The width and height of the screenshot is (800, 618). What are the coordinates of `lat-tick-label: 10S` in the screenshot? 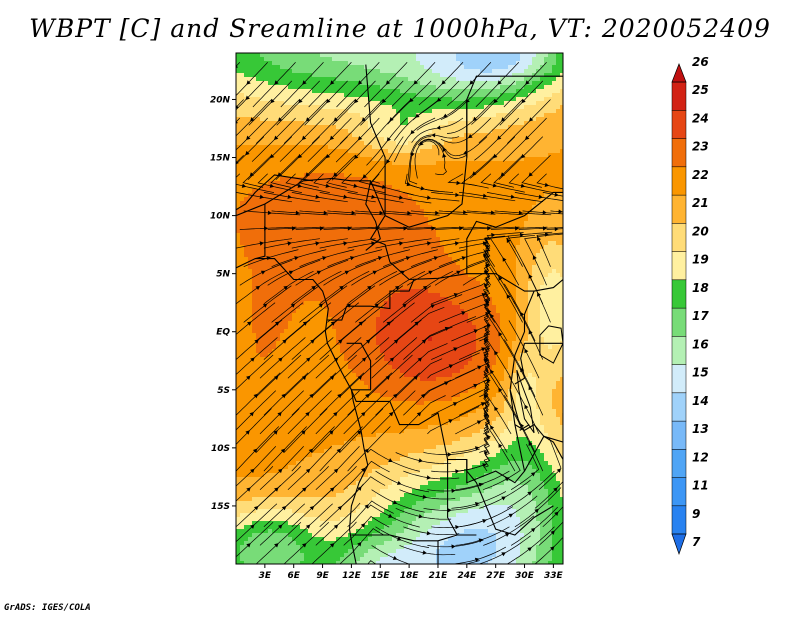 It's located at (220, 449).